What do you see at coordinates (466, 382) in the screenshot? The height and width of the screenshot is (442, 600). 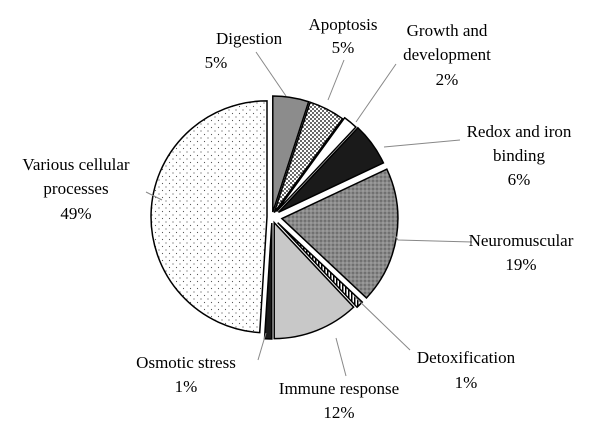 I see `slice-percent-detoxification: 1%` at bounding box center [466, 382].